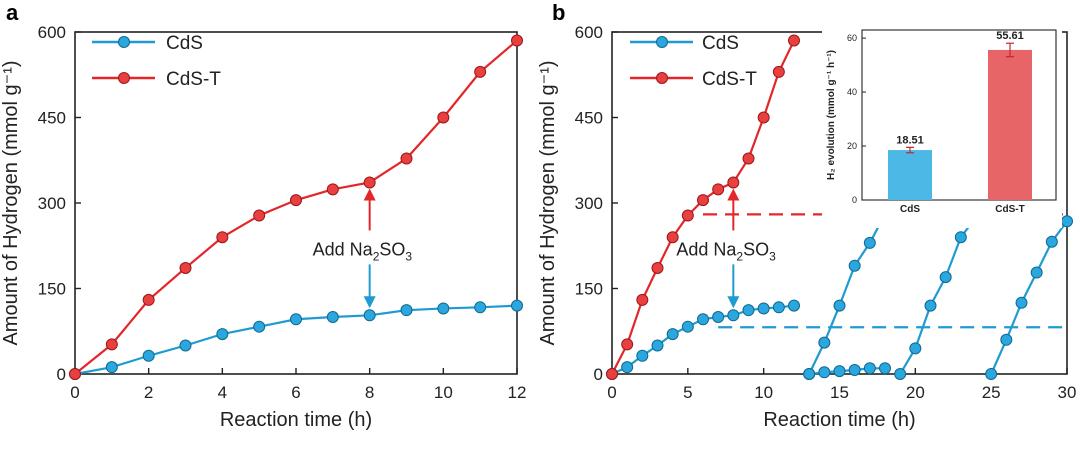  Describe the element at coordinates (991, 392) in the screenshot. I see `x-tick-label: 25` at that location.